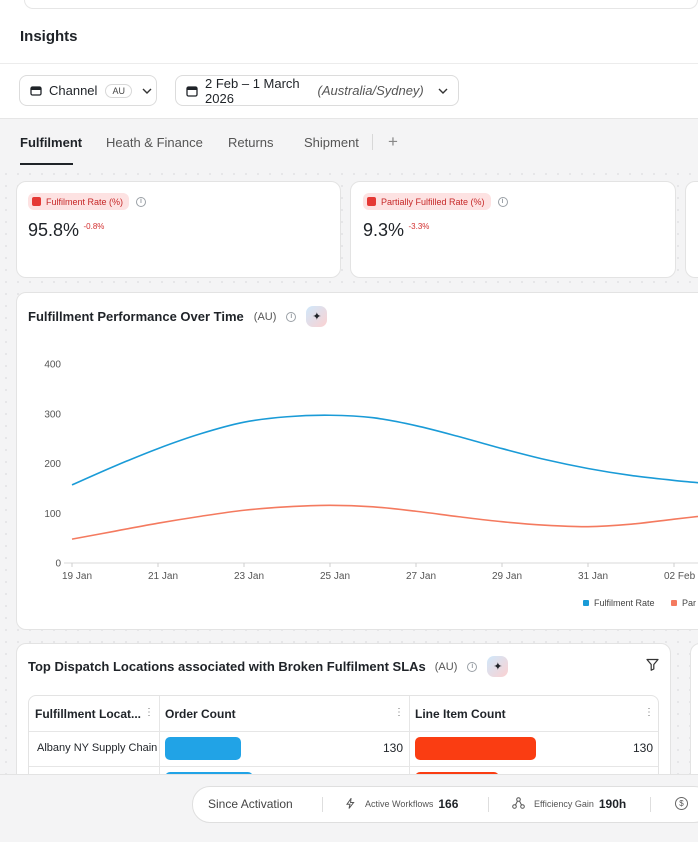 The height and width of the screenshot is (842, 698). Describe the element at coordinates (612, 804) in the screenshot. I see `efficiency-gain-value: 190h` at that location.